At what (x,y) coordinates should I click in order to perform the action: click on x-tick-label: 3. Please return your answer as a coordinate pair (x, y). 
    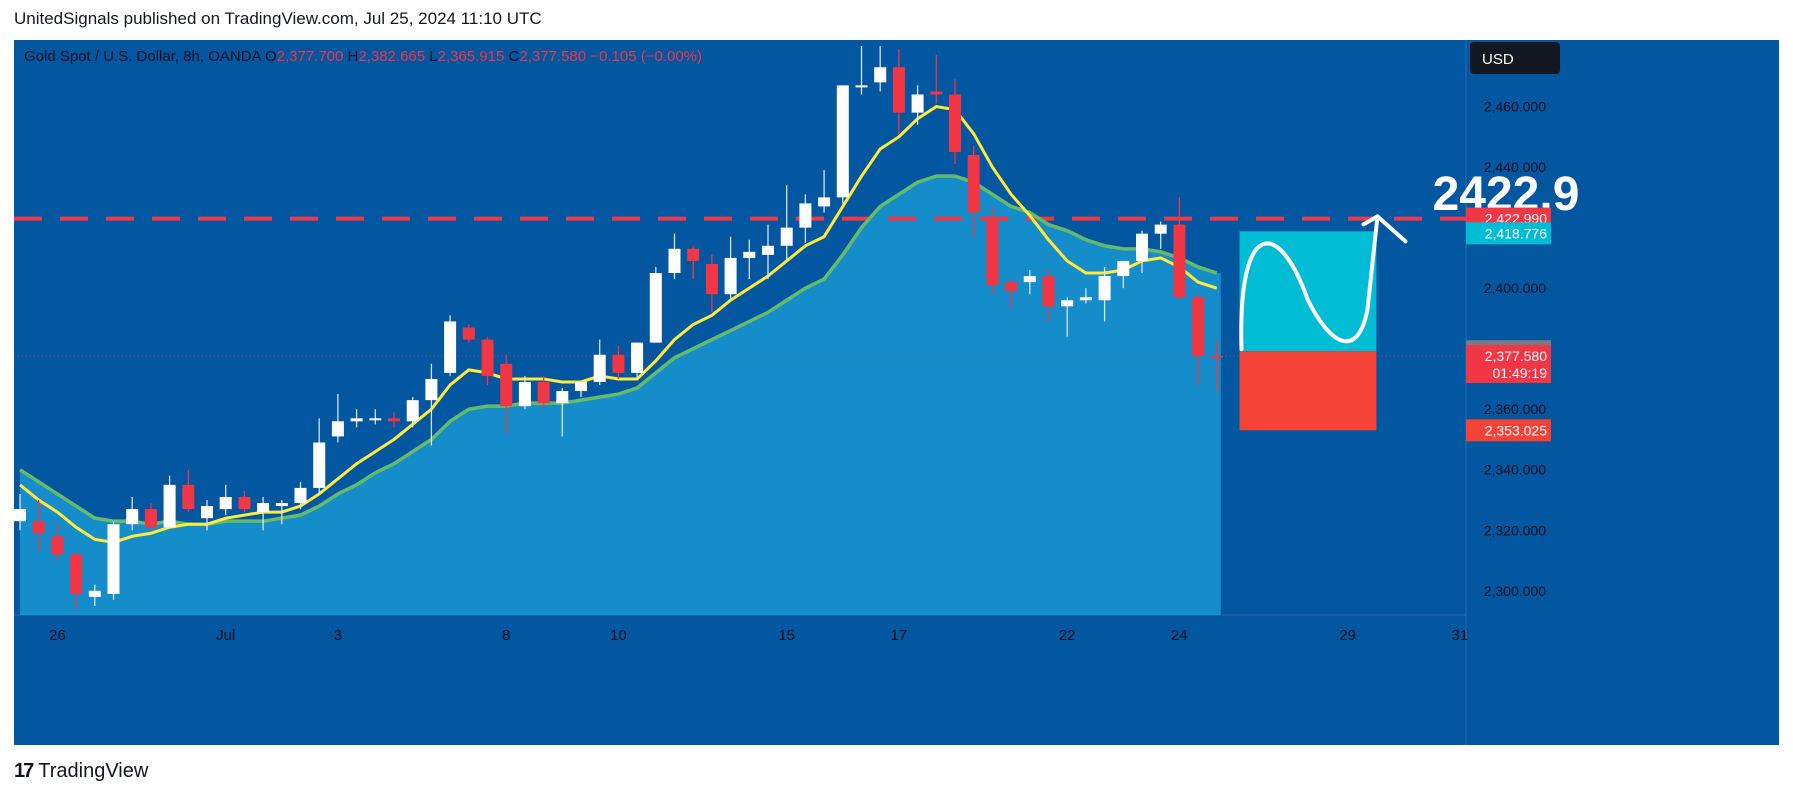
    Looking at the image, I should click on (338, 635).